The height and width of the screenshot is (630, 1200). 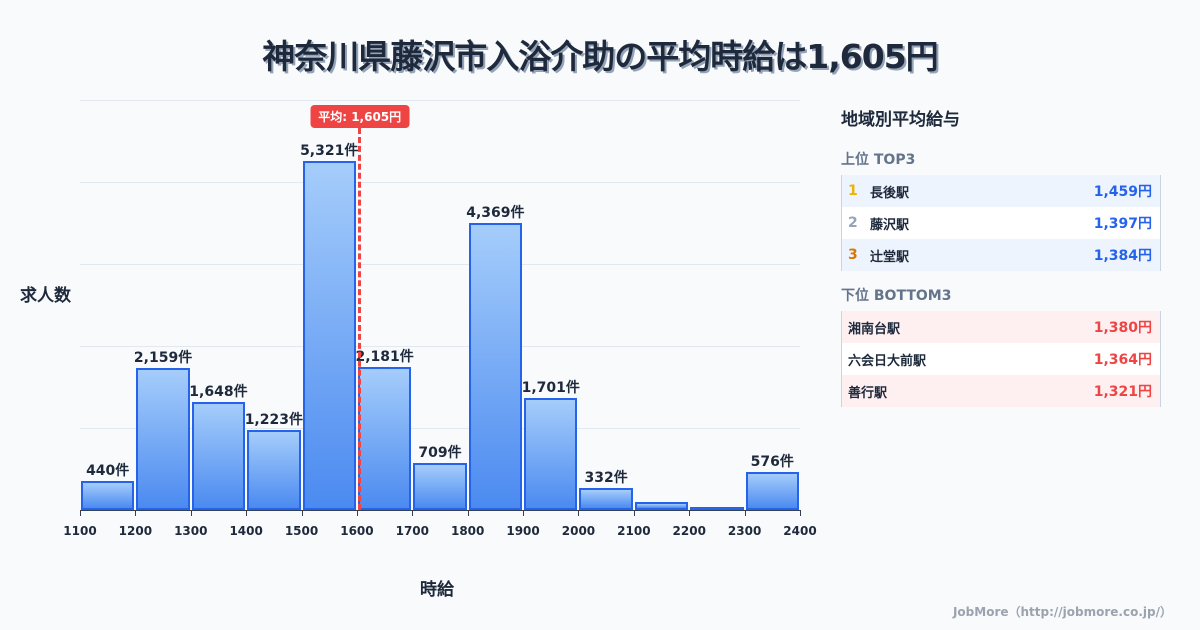 What do you see at coordinates (437, 590) in the screenshot?
I see `x-axis-label: 時給` at bounding box center [437, 590].